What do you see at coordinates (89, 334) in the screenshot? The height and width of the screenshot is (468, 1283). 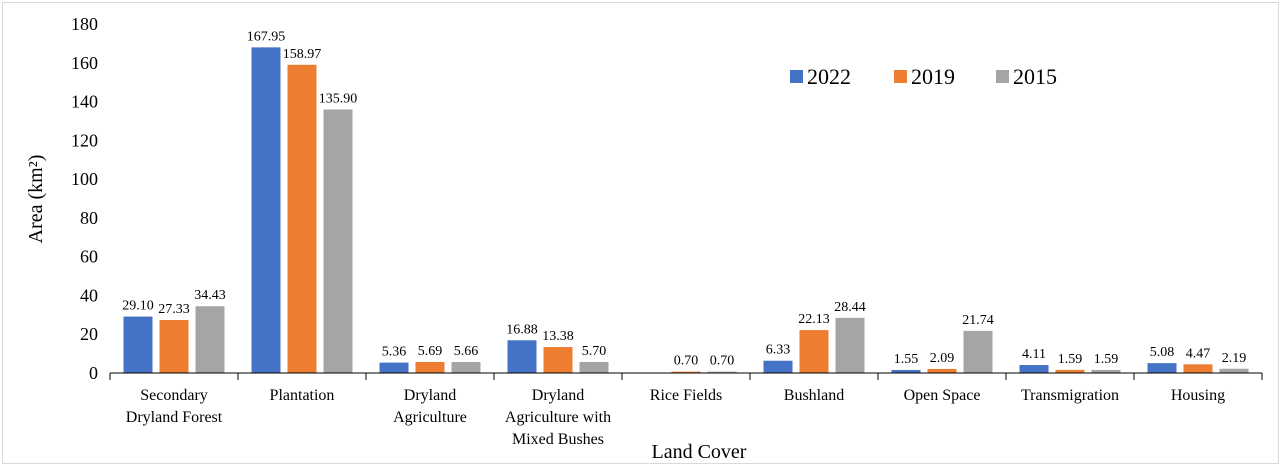 I see `y-tick-label: 20` at bounding box center [89, 334].